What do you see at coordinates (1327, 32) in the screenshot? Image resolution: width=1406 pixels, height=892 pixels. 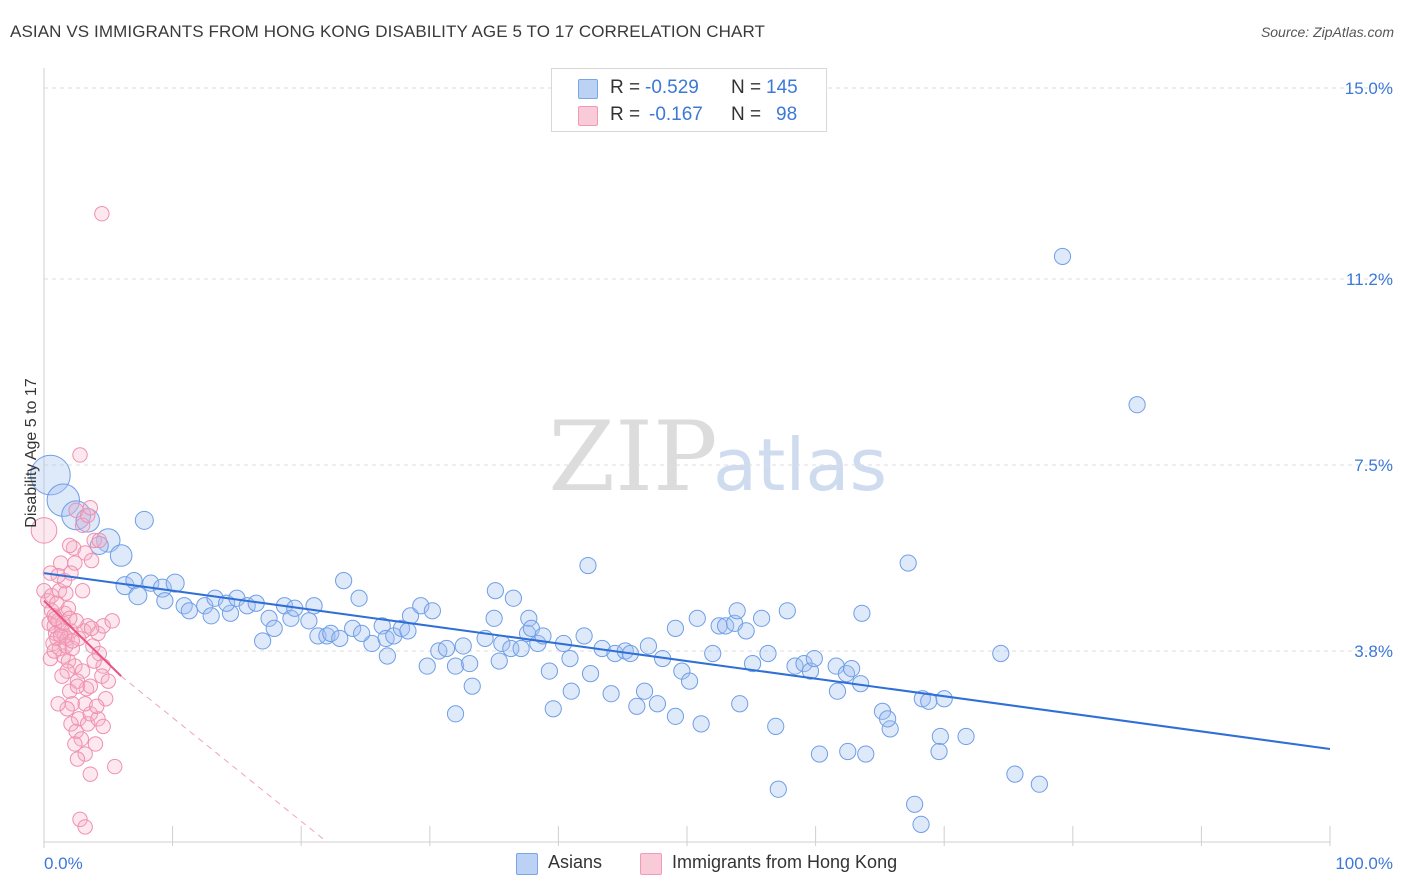 I see `chart-source: Source: ZipAtlas.com` at bounding box center [1327, 32].